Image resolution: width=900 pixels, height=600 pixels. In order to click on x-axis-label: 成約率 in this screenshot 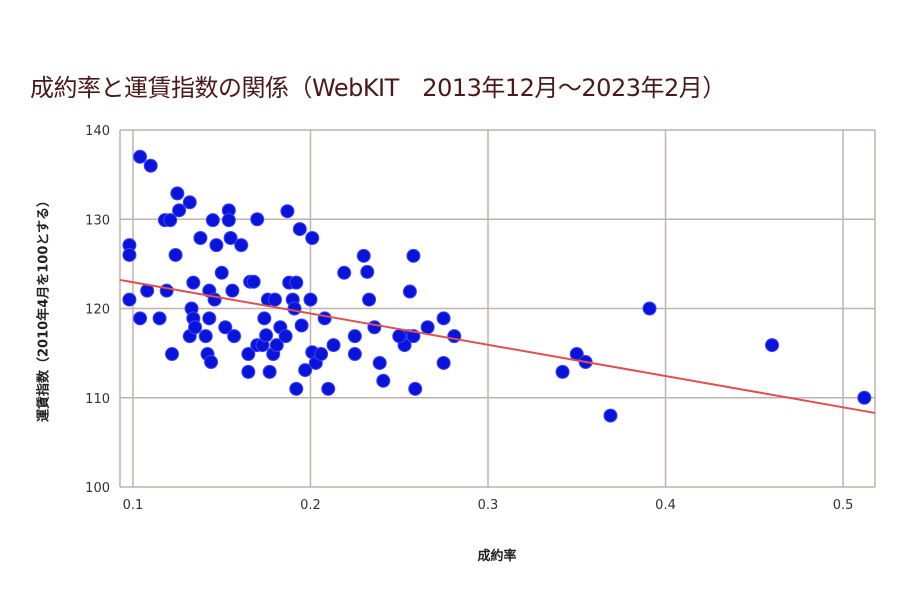, I will do `click(497, 556)`.